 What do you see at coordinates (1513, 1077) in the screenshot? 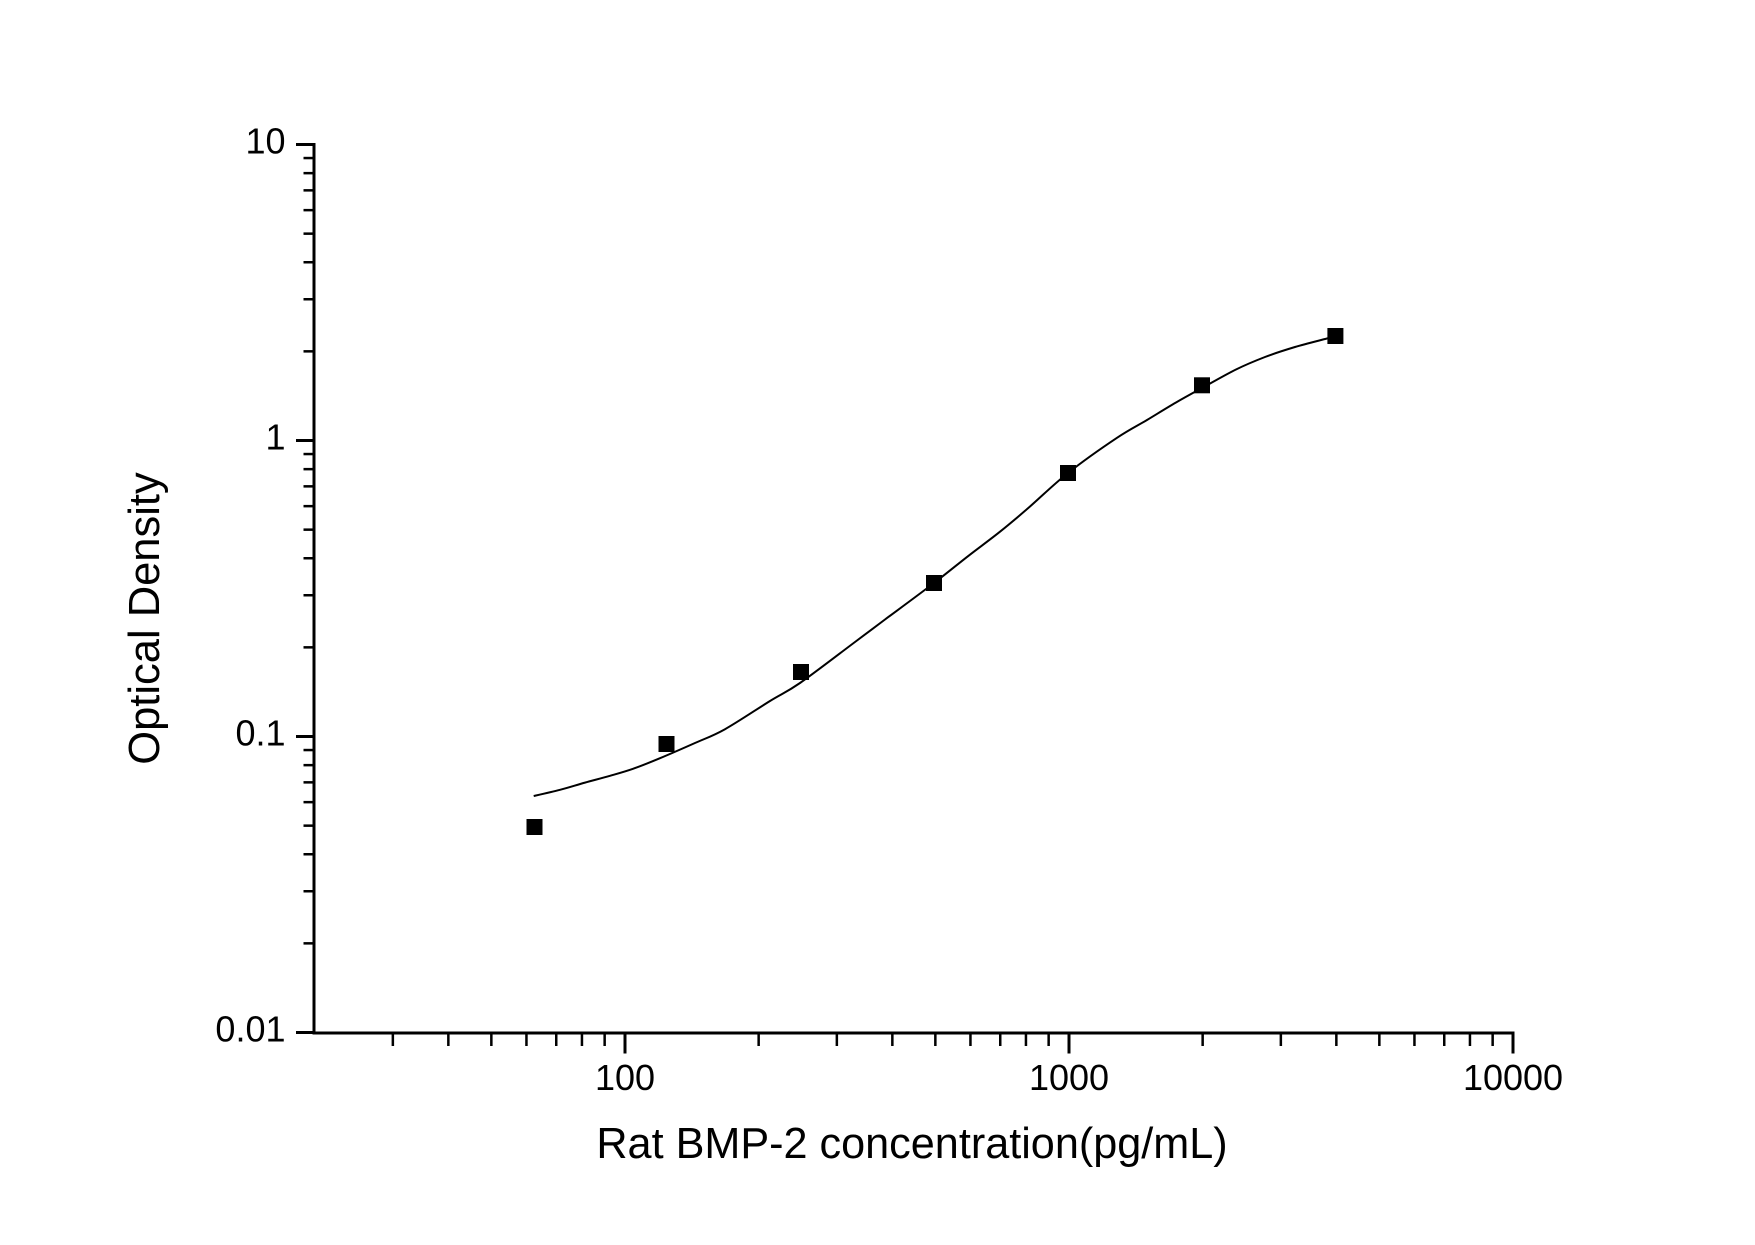
I see `svg-text: 10000` at bounding box center [1513, 1077].